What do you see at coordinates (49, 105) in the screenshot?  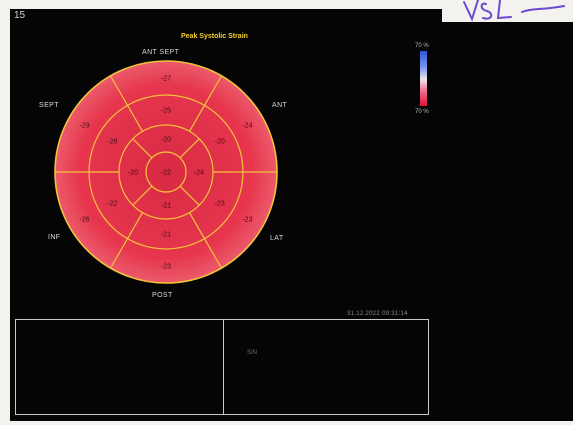 I see `wall-label-sept: SEPT` at bounding box center [49, 105].